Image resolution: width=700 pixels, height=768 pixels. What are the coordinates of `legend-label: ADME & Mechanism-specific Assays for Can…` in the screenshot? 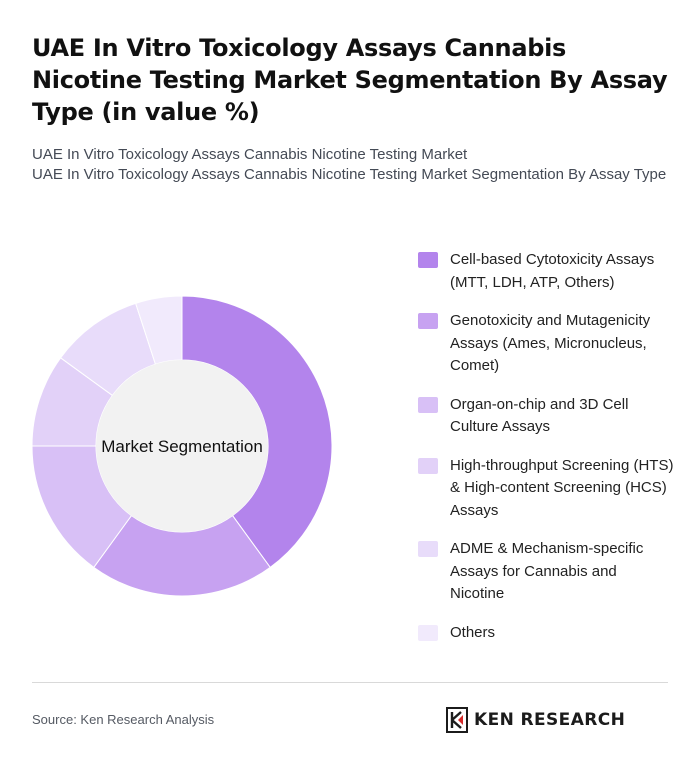 It's located at (547, 571).